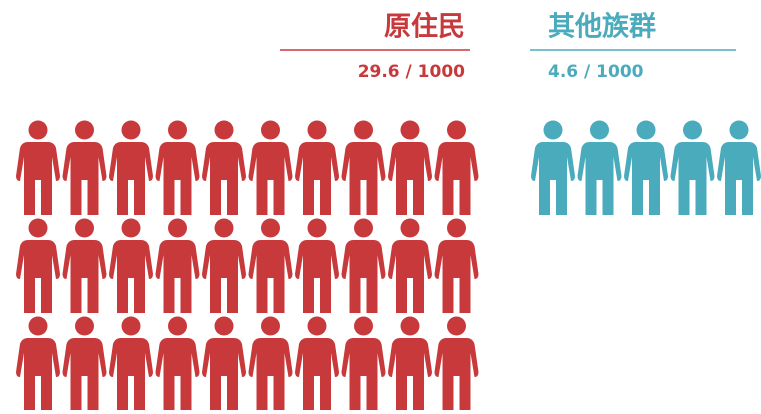  What do you see at coordinates (424, 27) in the screenshot?
I see `group-title: 原住民` at bounding box center [424, 27].